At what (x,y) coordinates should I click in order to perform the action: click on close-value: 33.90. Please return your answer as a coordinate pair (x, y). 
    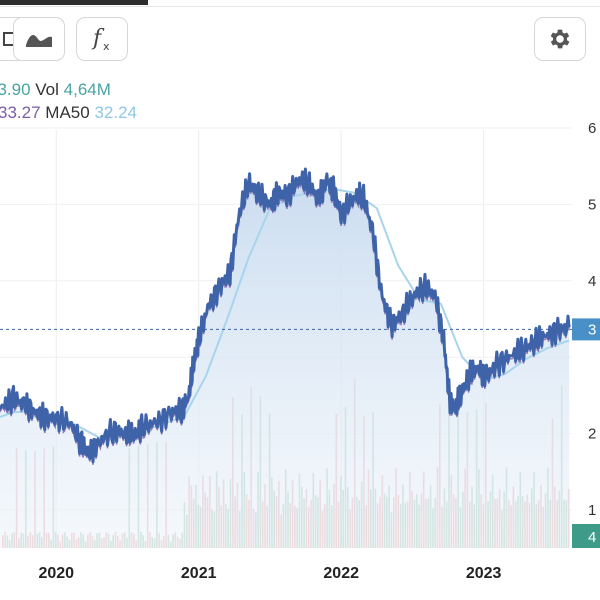
    Looking at the image, I should click on (15, 89).